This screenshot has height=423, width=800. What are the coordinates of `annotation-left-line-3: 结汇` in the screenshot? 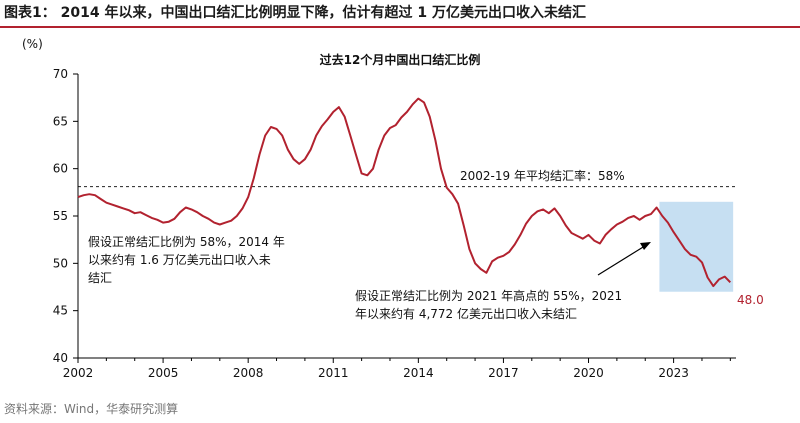 It's located at (100, 278).